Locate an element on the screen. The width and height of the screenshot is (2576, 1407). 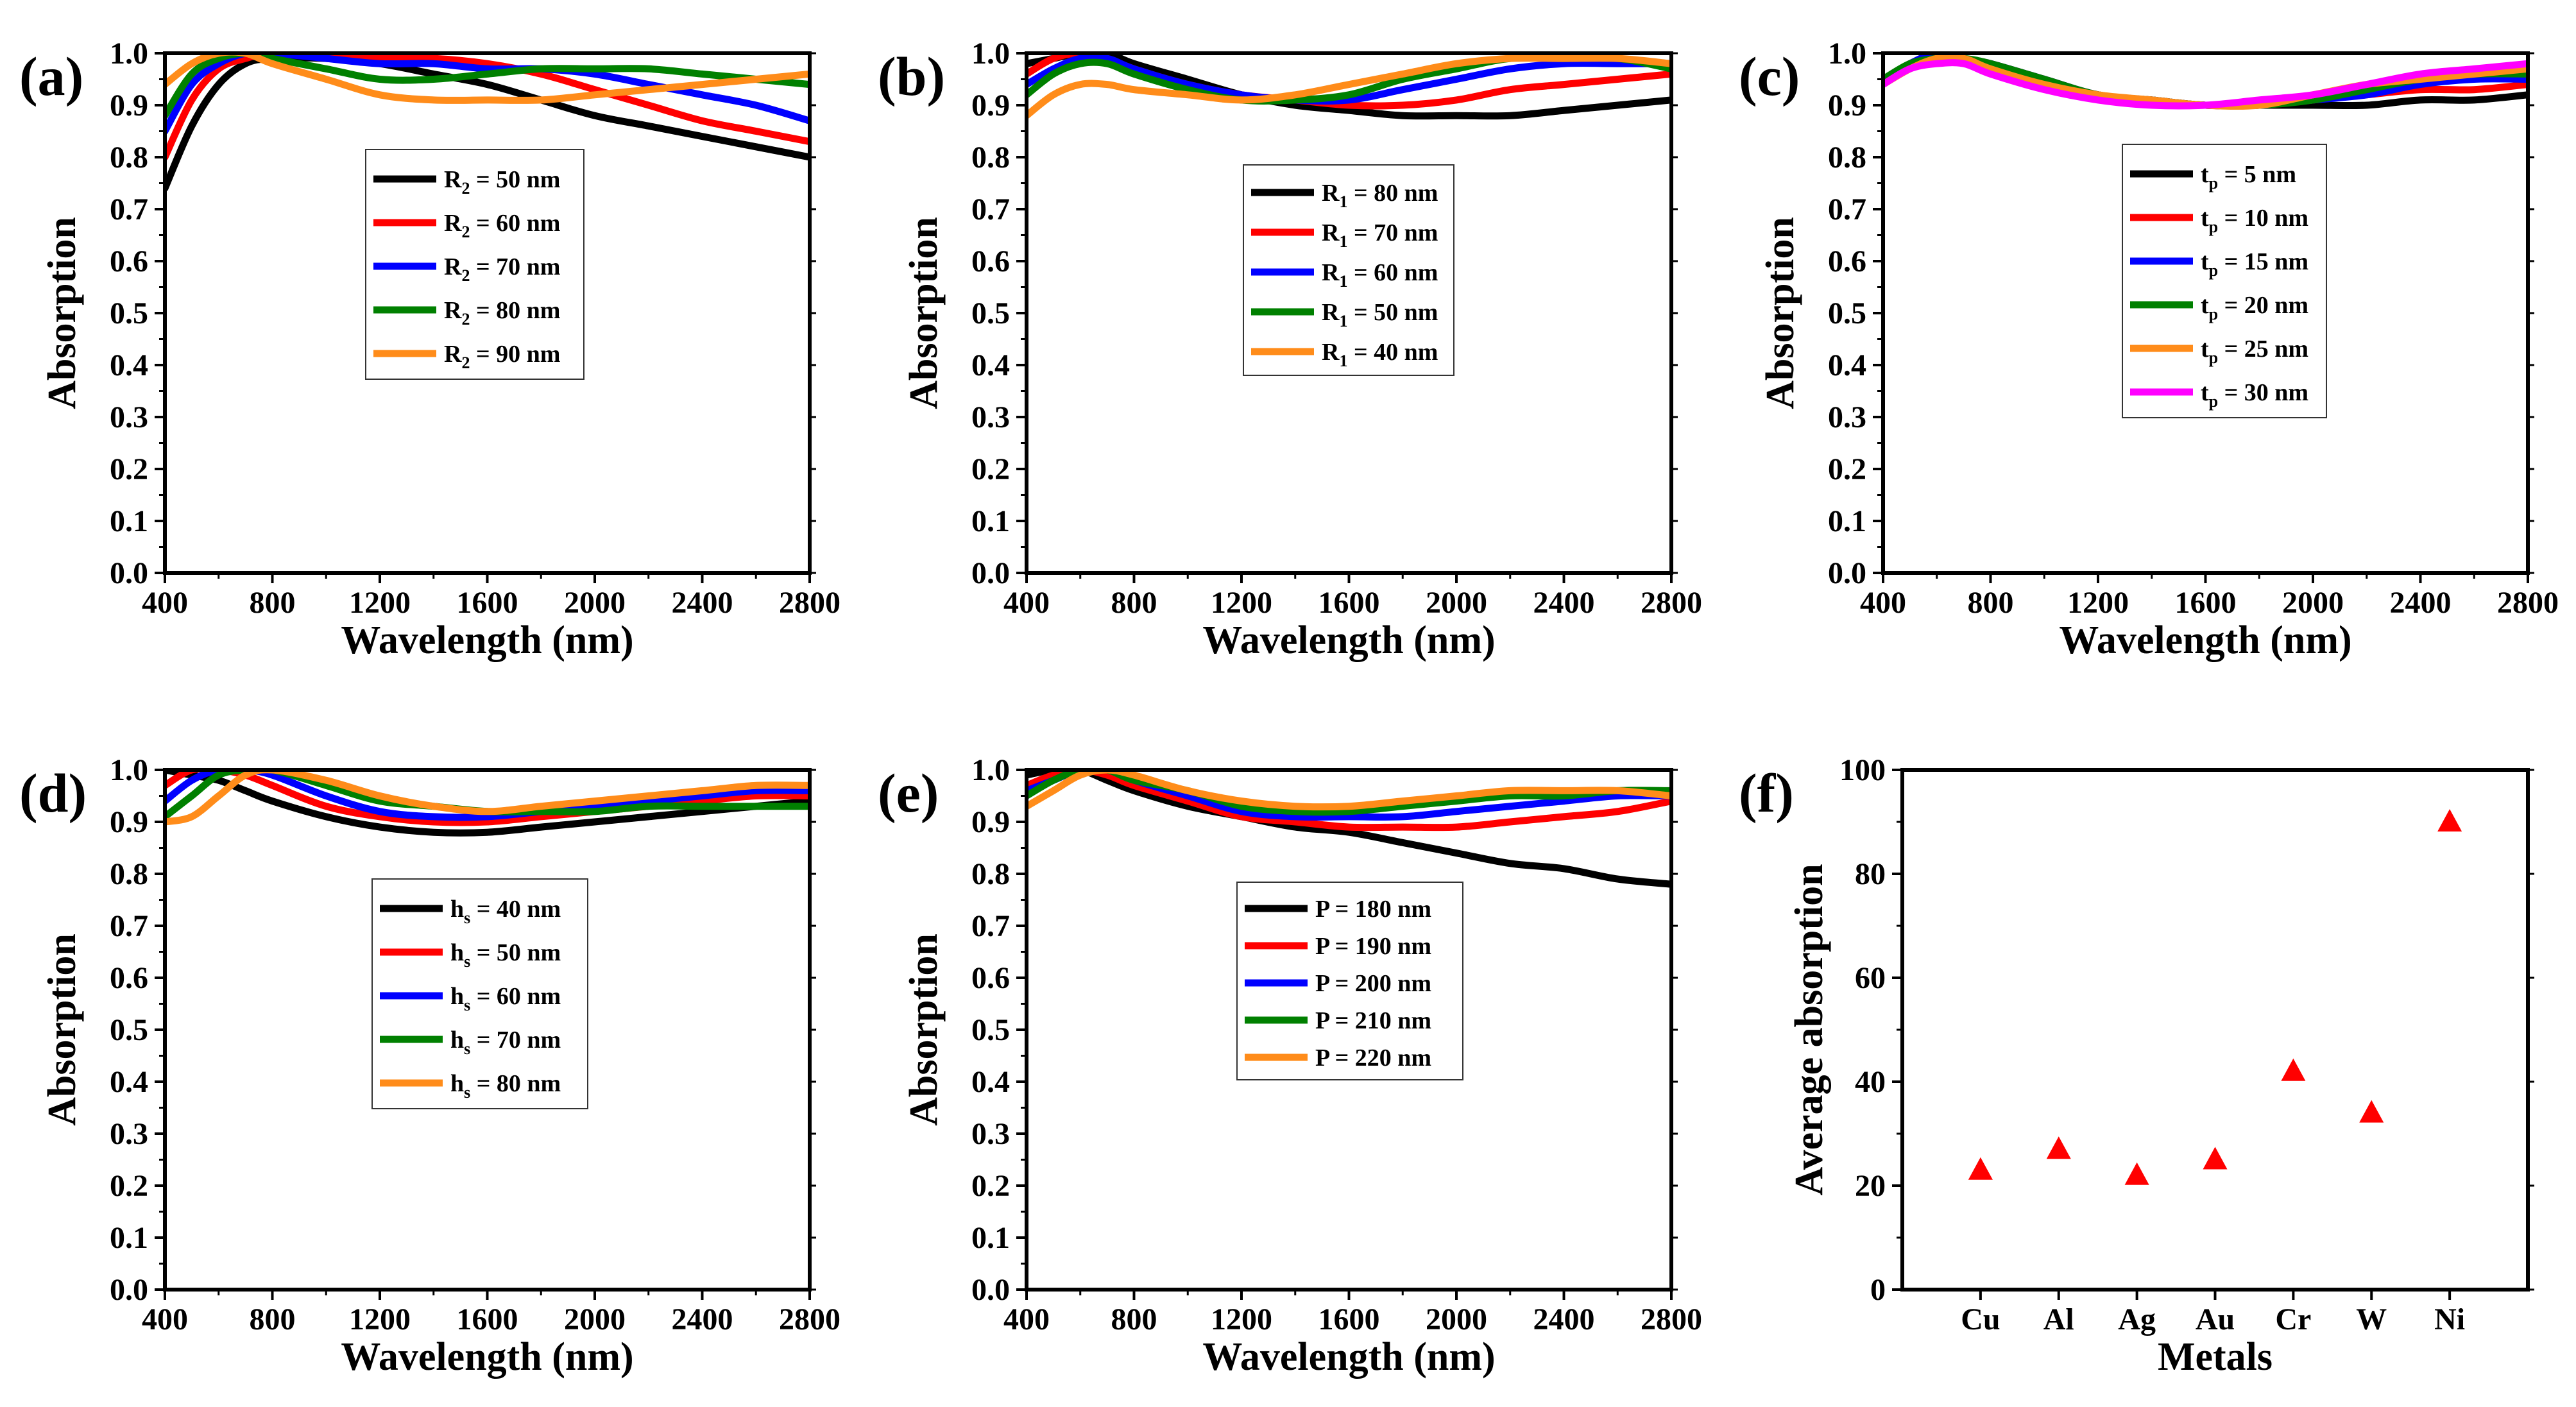
legend-rest: = 190 nm is located at coordinates (1380, 946).